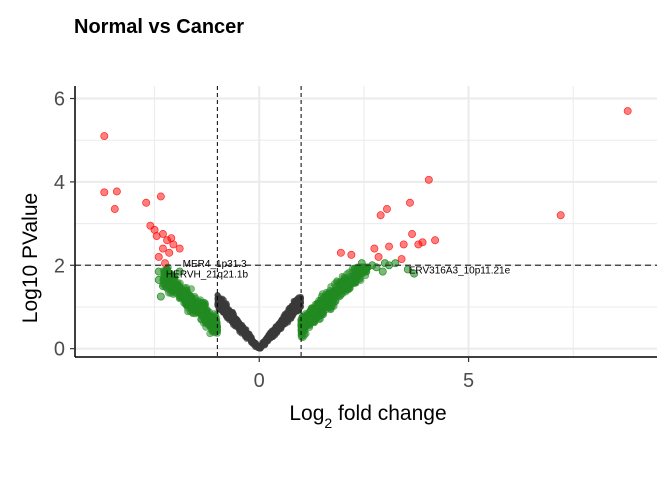  I want to click on y-tick-label: 2, so click(59, 266).